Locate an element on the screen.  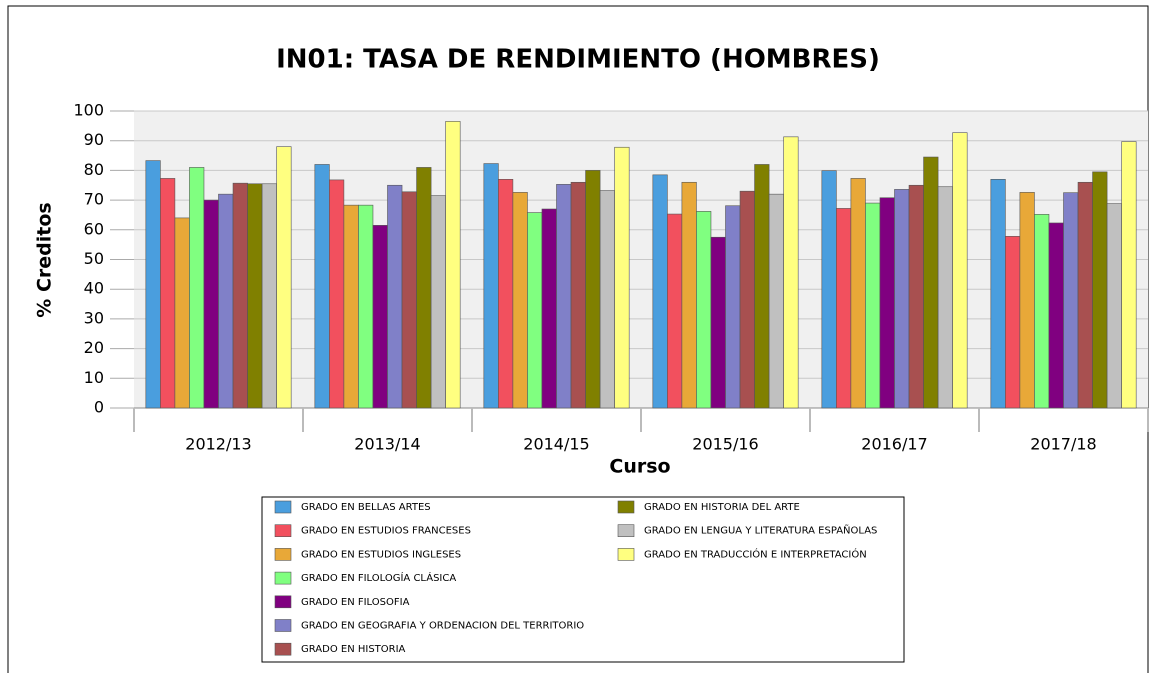
y-tick-label: 20 is located at coordinates (94, 347).